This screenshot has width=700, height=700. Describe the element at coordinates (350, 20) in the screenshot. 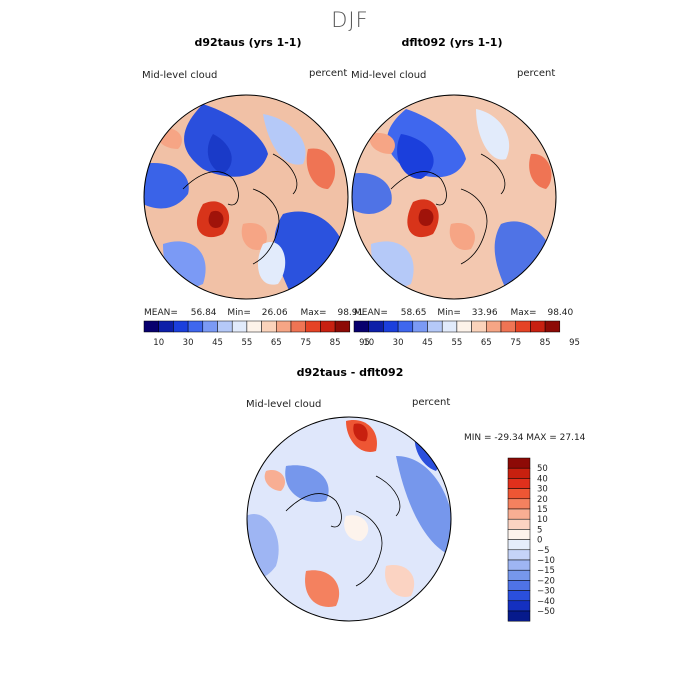

I see `figure-title: DJF` at that location.